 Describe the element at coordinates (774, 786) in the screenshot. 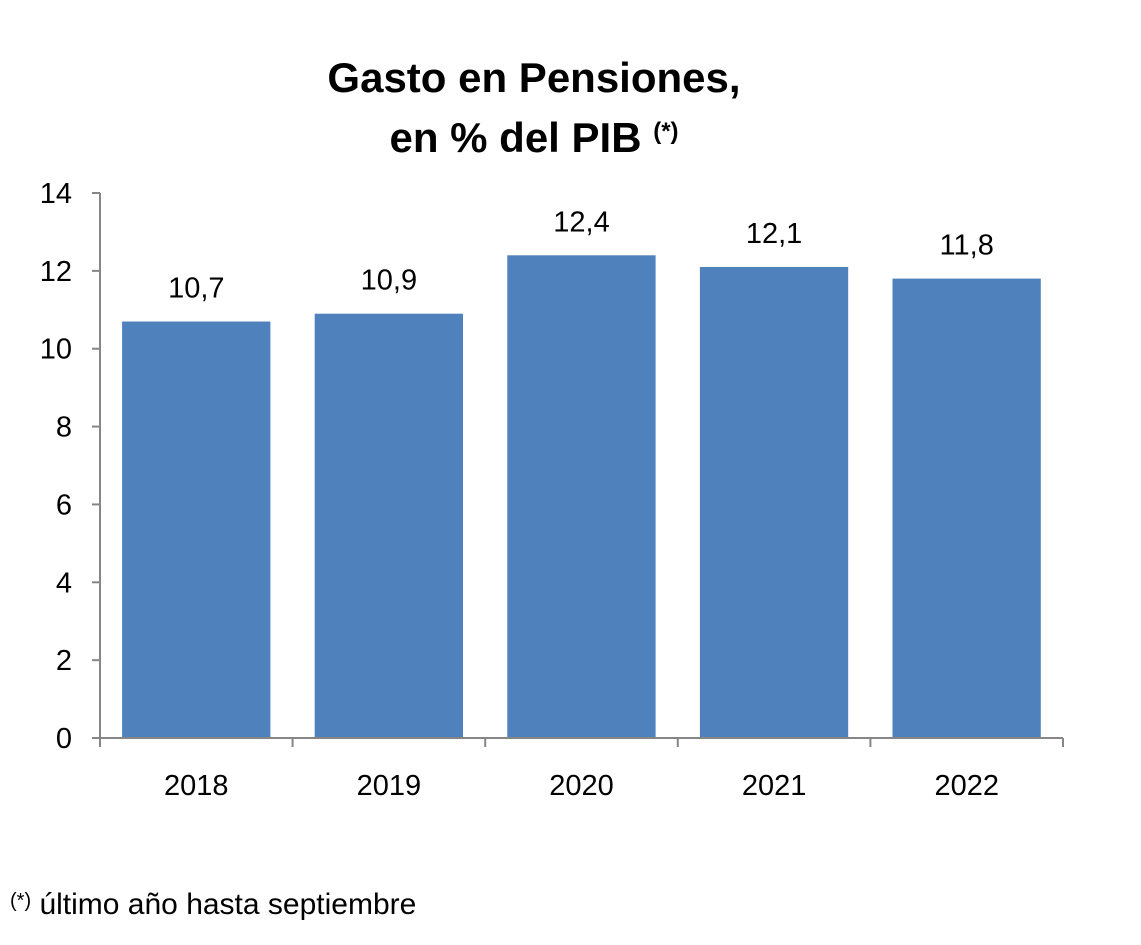

I see `x-tick-label-2021: 2021` at that location.